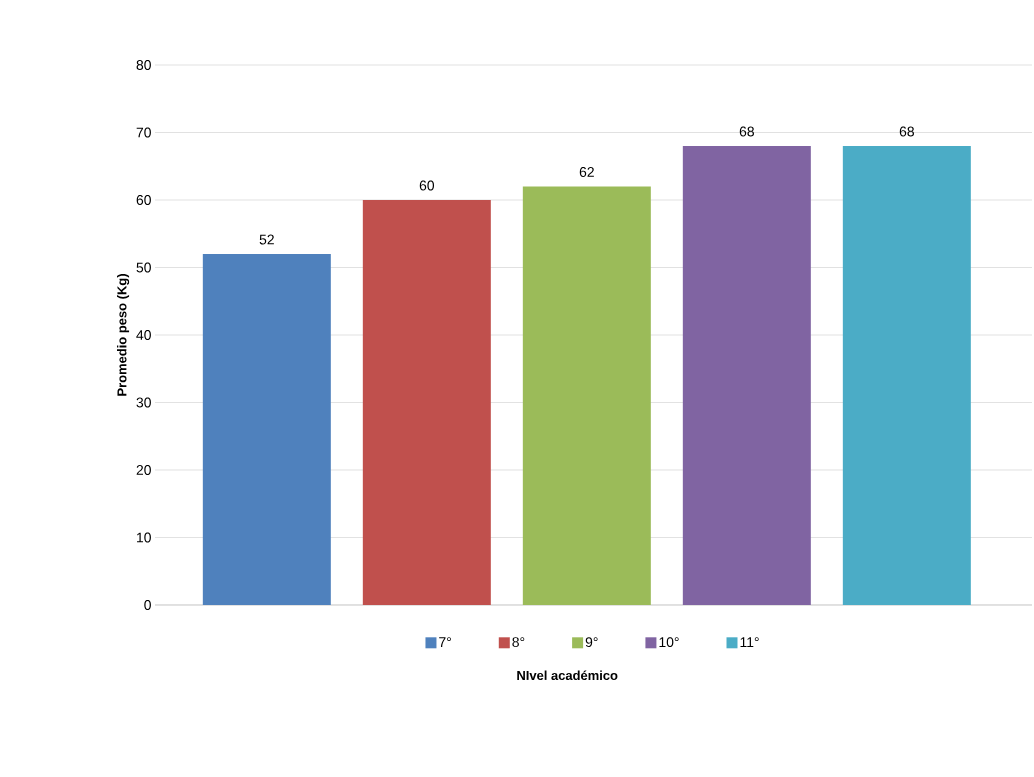  I want to click on y-axis-title: Promedio peso (Kg), so click(123, 335).